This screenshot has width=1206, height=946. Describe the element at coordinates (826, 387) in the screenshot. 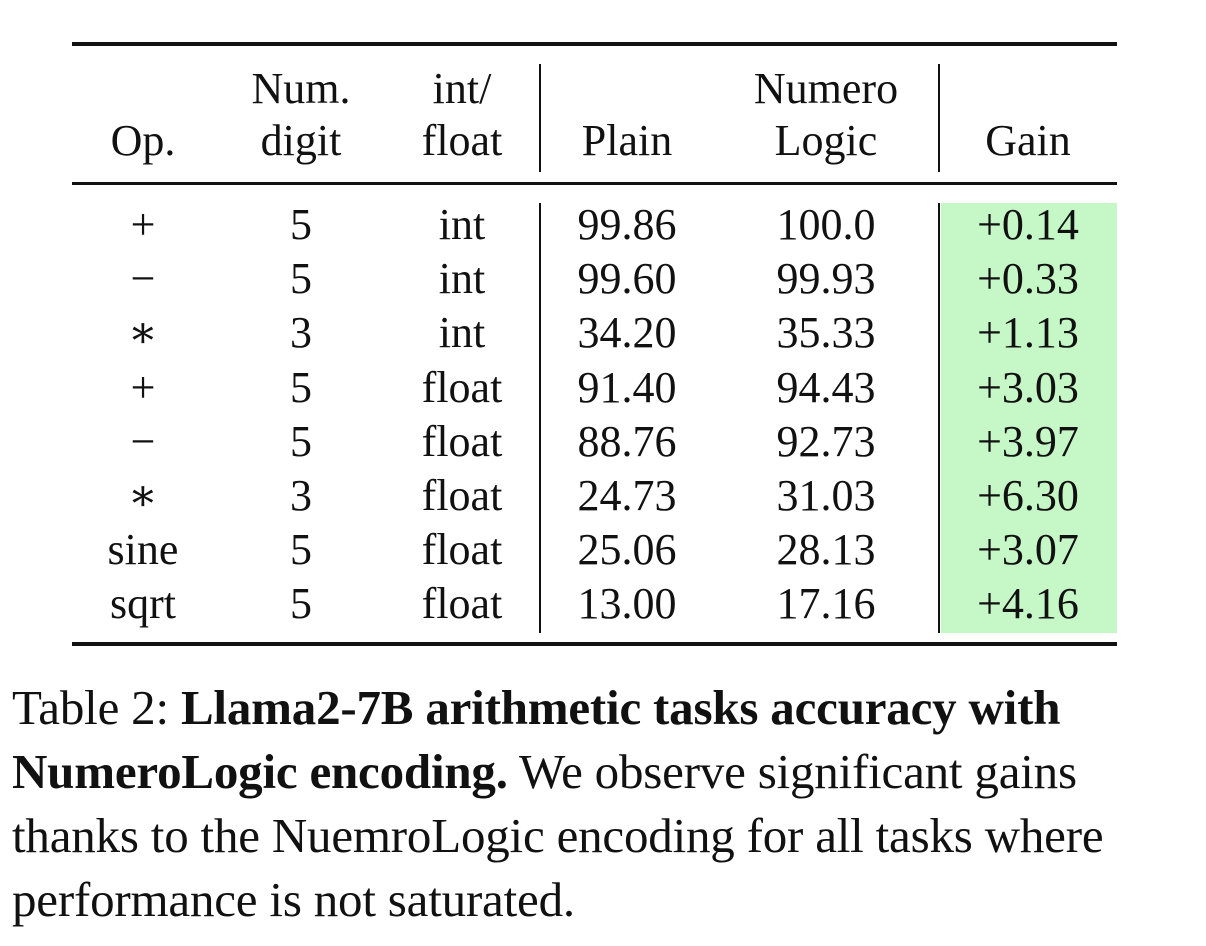

I see `cell-numero-logic: 94.43` at that location.